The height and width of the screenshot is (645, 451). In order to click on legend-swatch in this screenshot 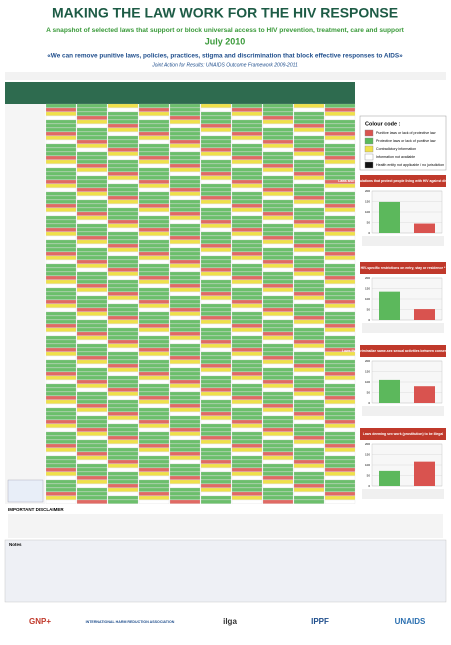, I will do `click(369, 149)`.